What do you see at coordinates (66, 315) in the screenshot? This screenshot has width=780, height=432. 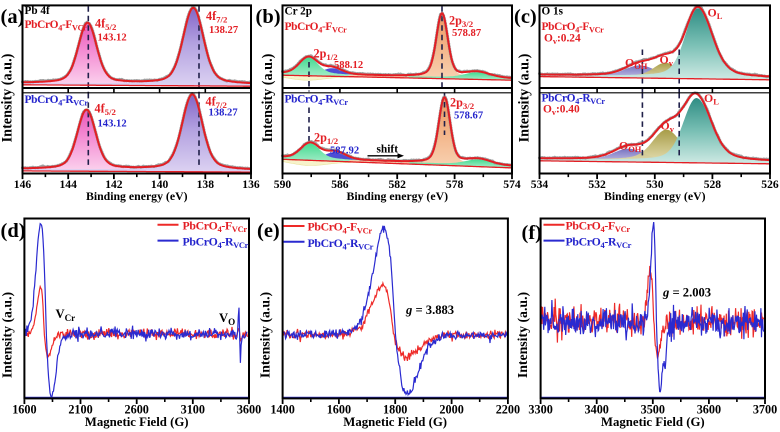 I see `svg-text: VCr​` at bounding box center [66, 315].